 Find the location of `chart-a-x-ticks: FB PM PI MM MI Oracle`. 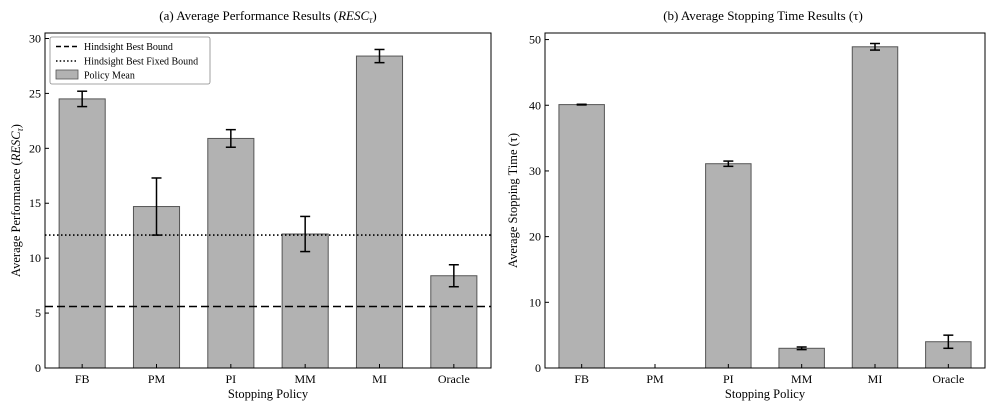

chart-a-x-ticks: FB PM PI MM MI Oracle is located at coordinates (272, 375).